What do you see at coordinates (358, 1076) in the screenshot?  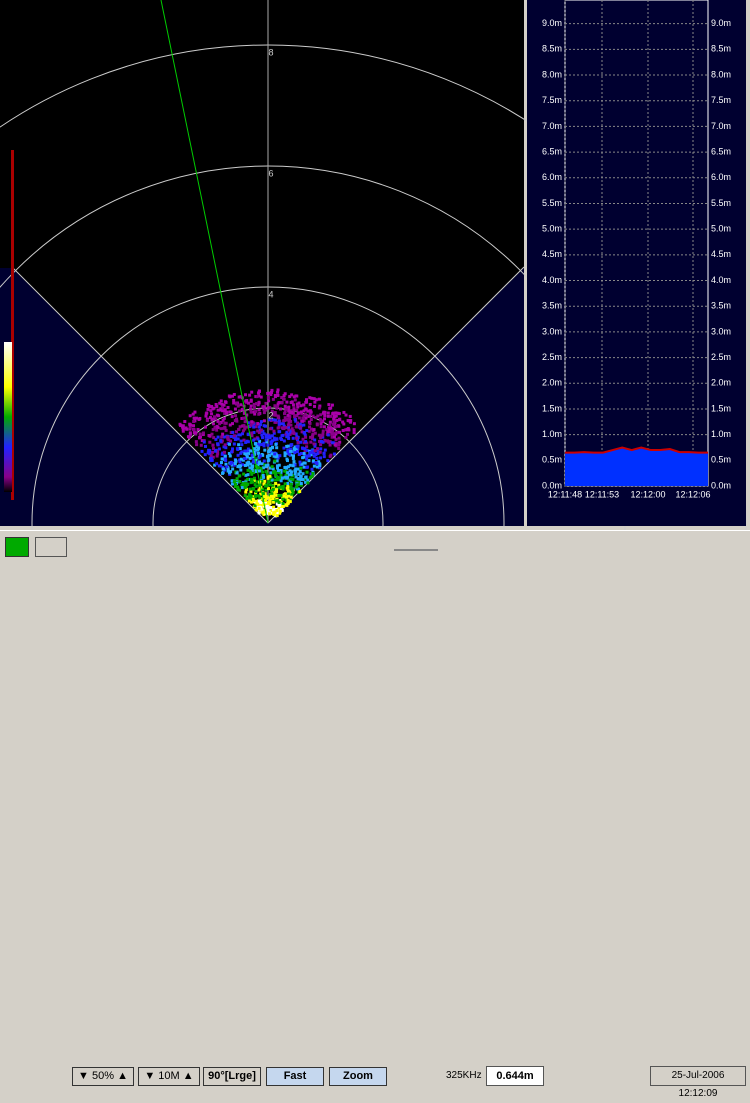 I see `zoom-button: Zoom` at bounding box center [358, 1076].